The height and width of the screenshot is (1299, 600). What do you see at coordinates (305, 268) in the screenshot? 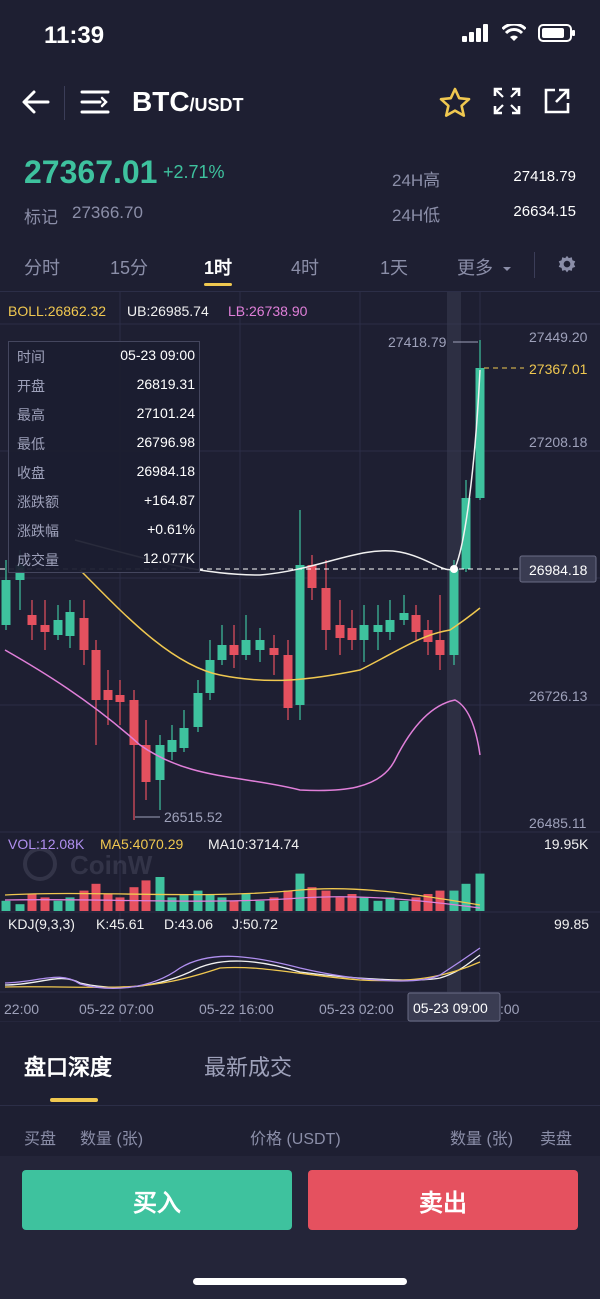
I see `tab-4h: 4时` at bounding box center [305, 268].